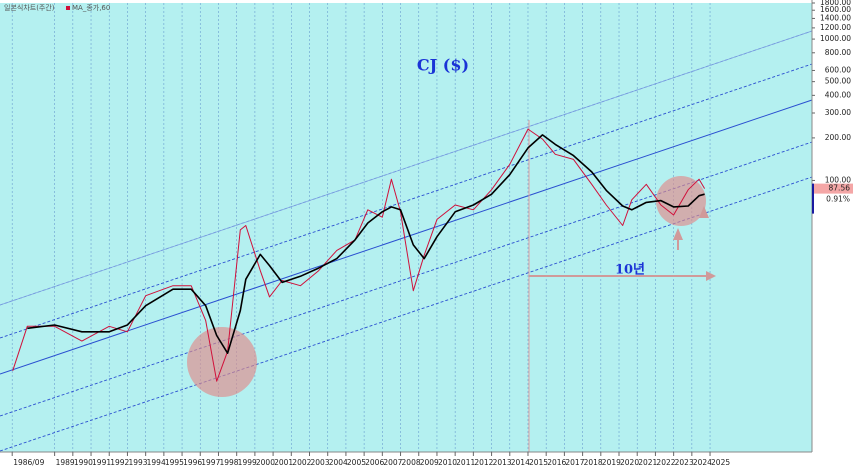  What do you see at coordinates (192, 462) in the screenshot?
I see `x-tick-label: 1996` at bounding box center [192, 462].